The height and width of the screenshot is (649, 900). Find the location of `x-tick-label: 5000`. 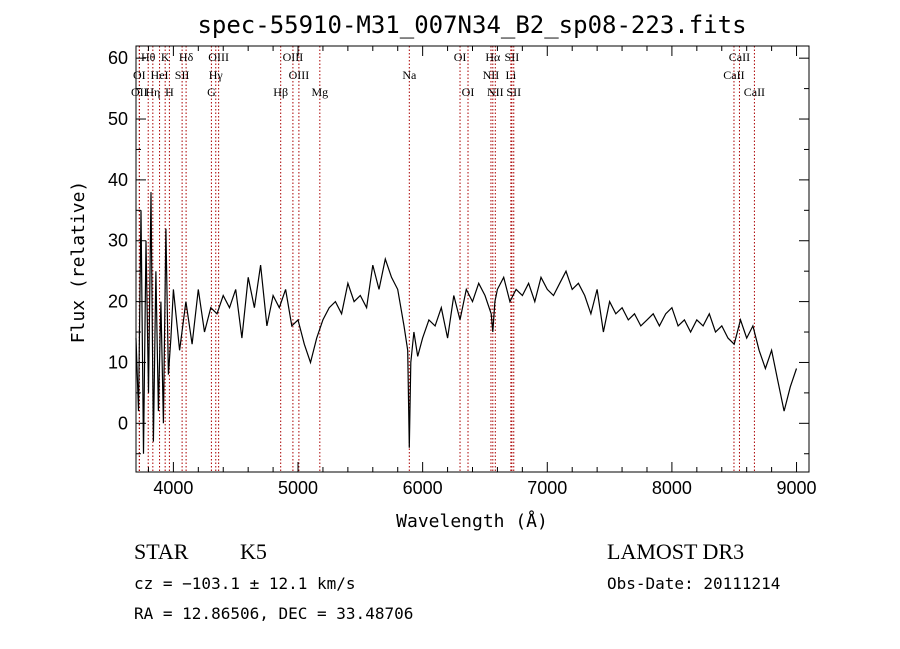

x-tick-label: 5000 is located at coordinates (298, 488).